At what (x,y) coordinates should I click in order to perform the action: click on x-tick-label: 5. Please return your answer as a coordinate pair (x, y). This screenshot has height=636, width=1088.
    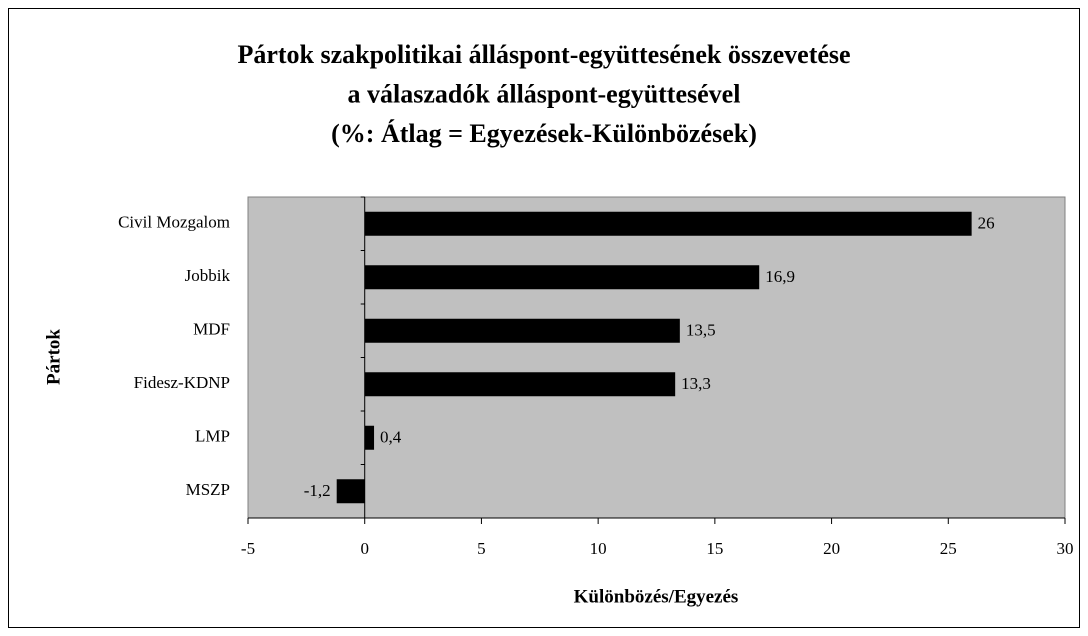
    Looking at the image, I should click on (481, 548).